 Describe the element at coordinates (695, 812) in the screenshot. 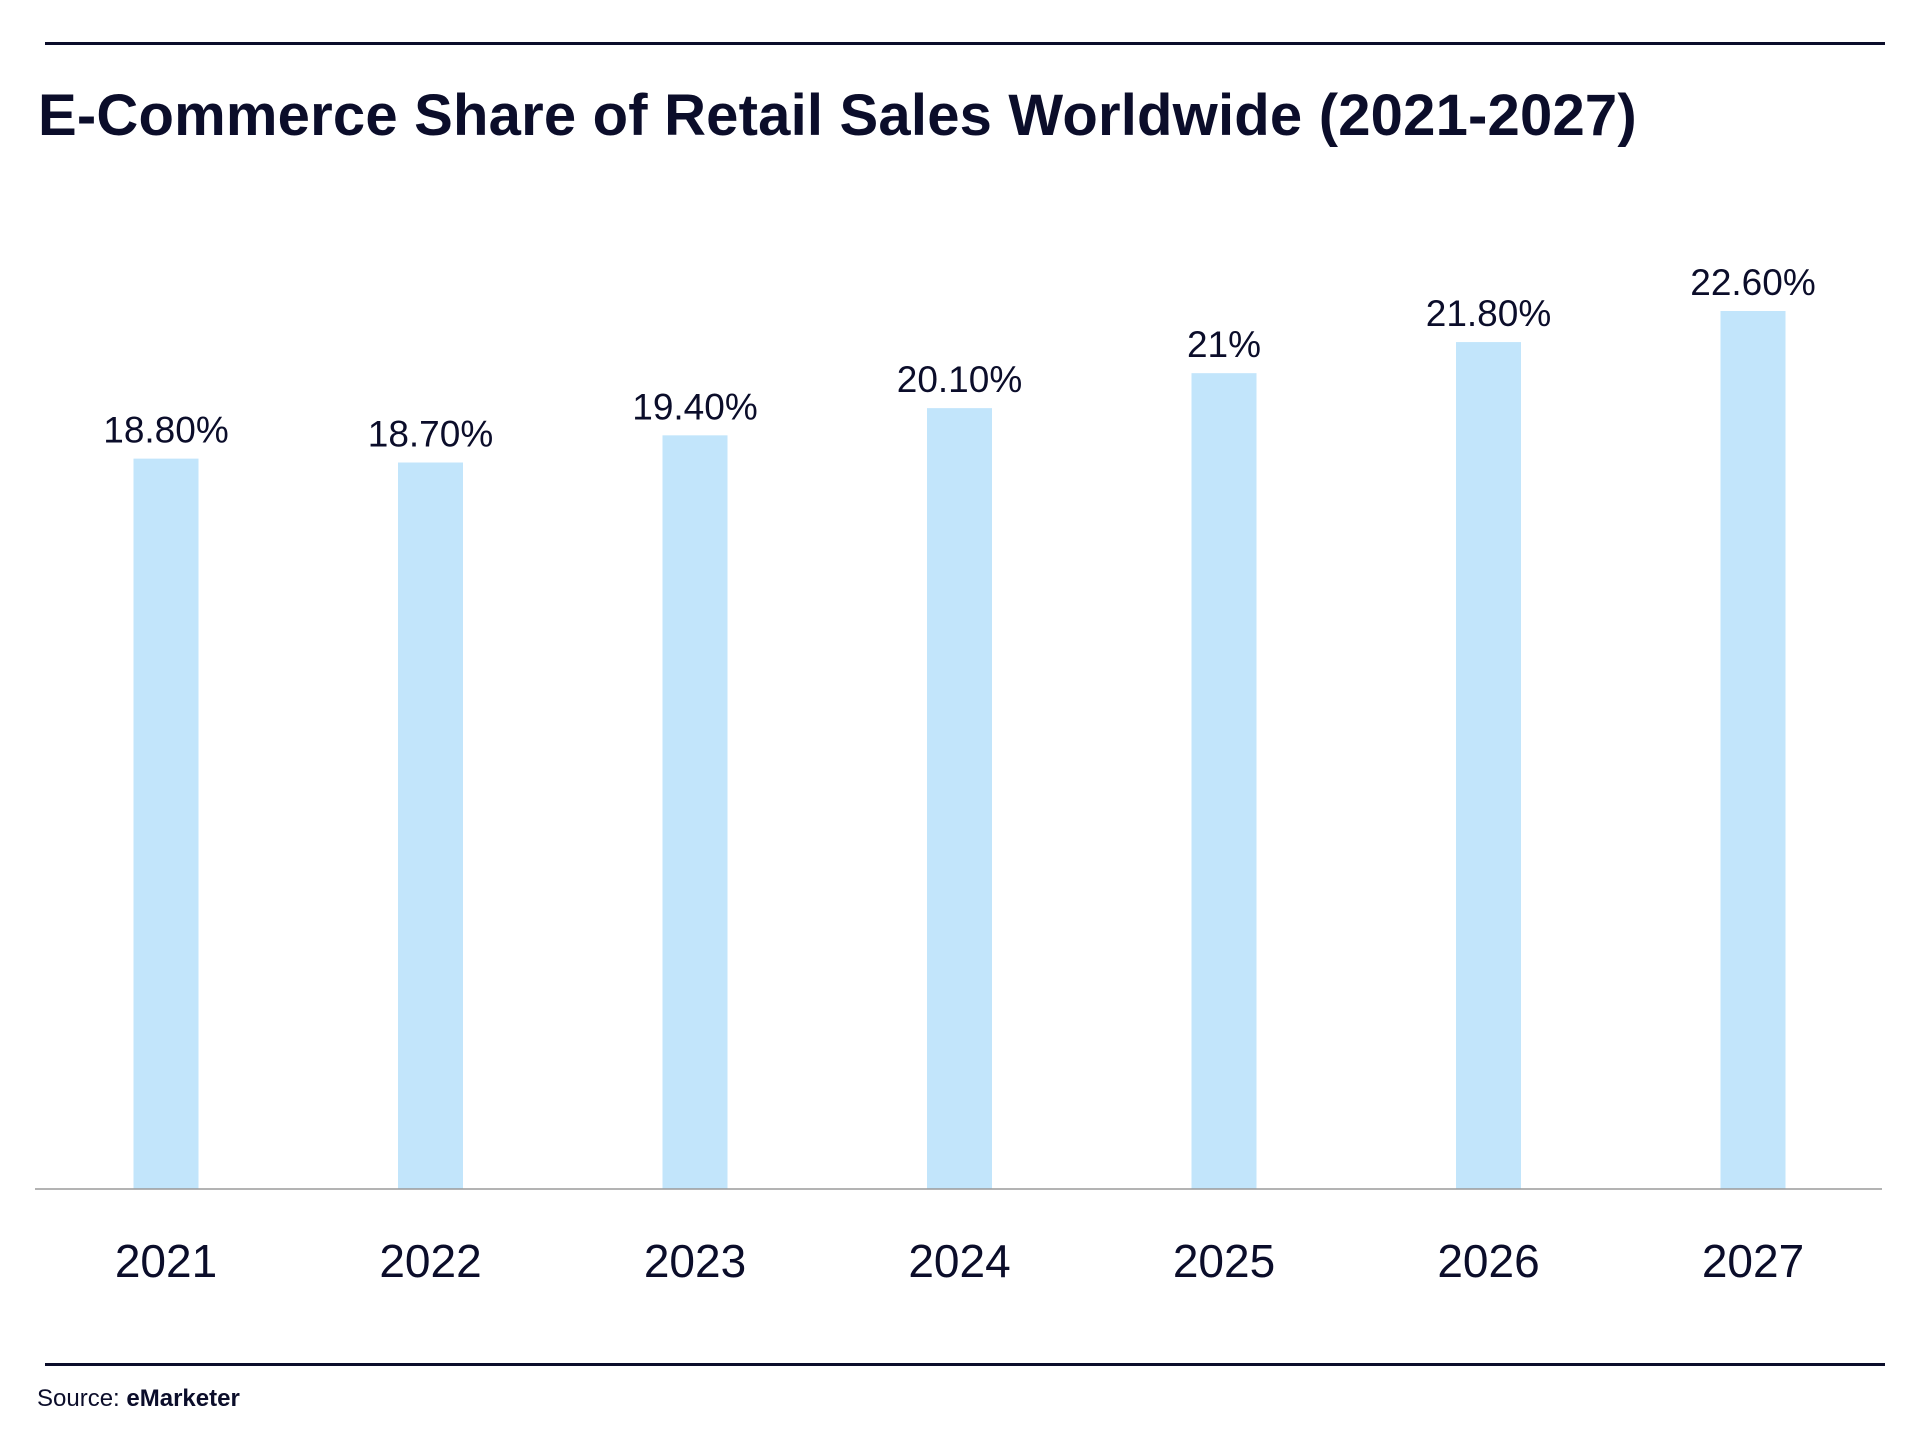

I see `bar-2023` at that location.